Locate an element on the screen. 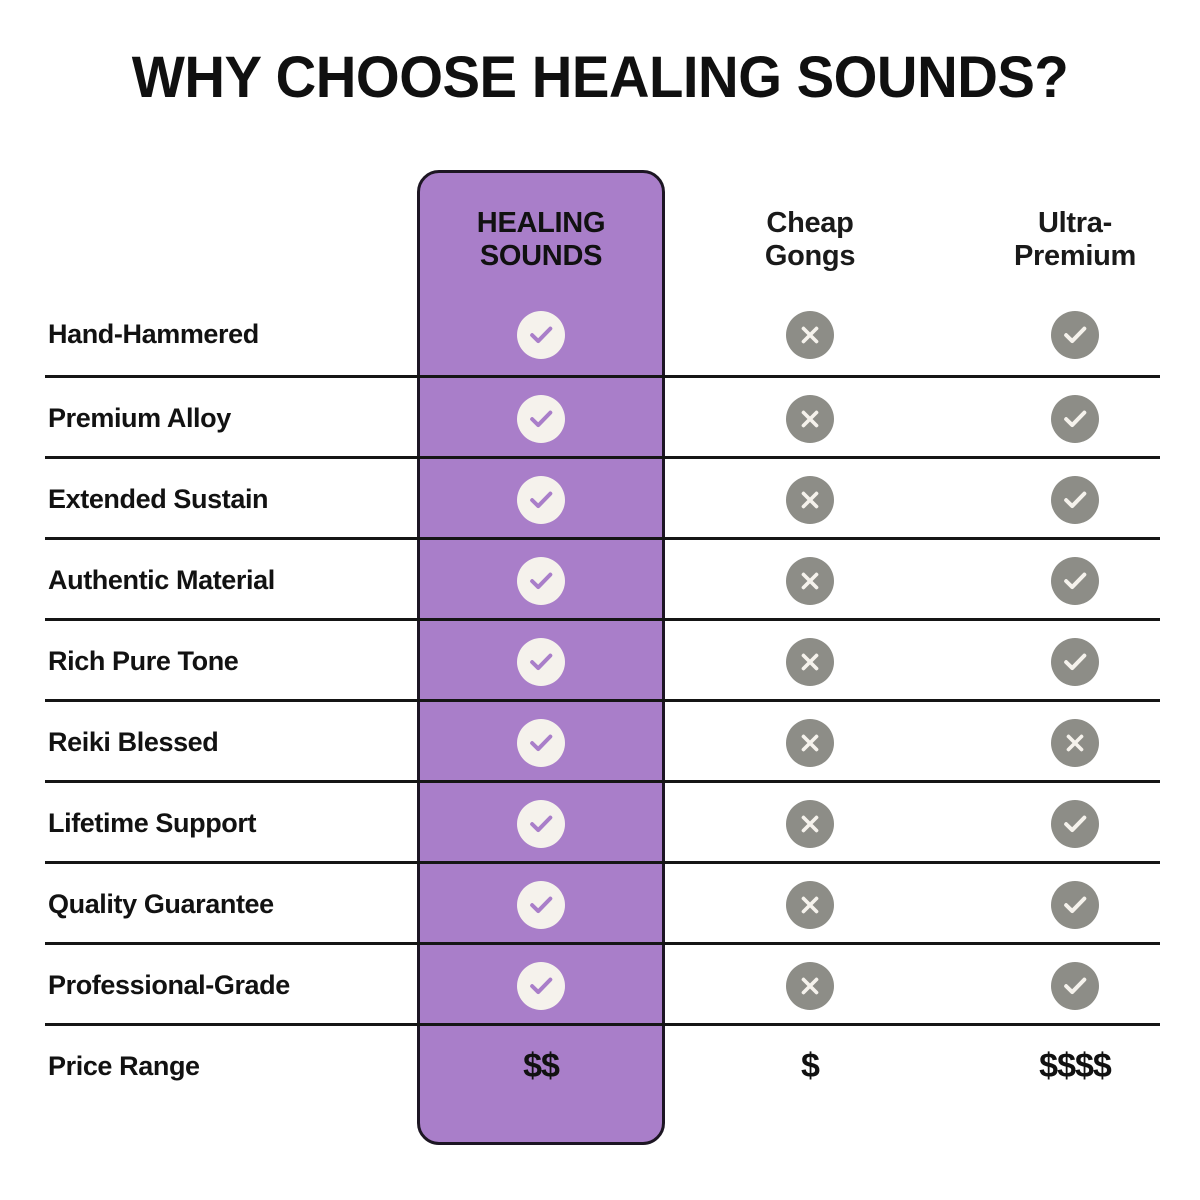  table-row: Rich Pure Tone is located at coordinates (602, 658).